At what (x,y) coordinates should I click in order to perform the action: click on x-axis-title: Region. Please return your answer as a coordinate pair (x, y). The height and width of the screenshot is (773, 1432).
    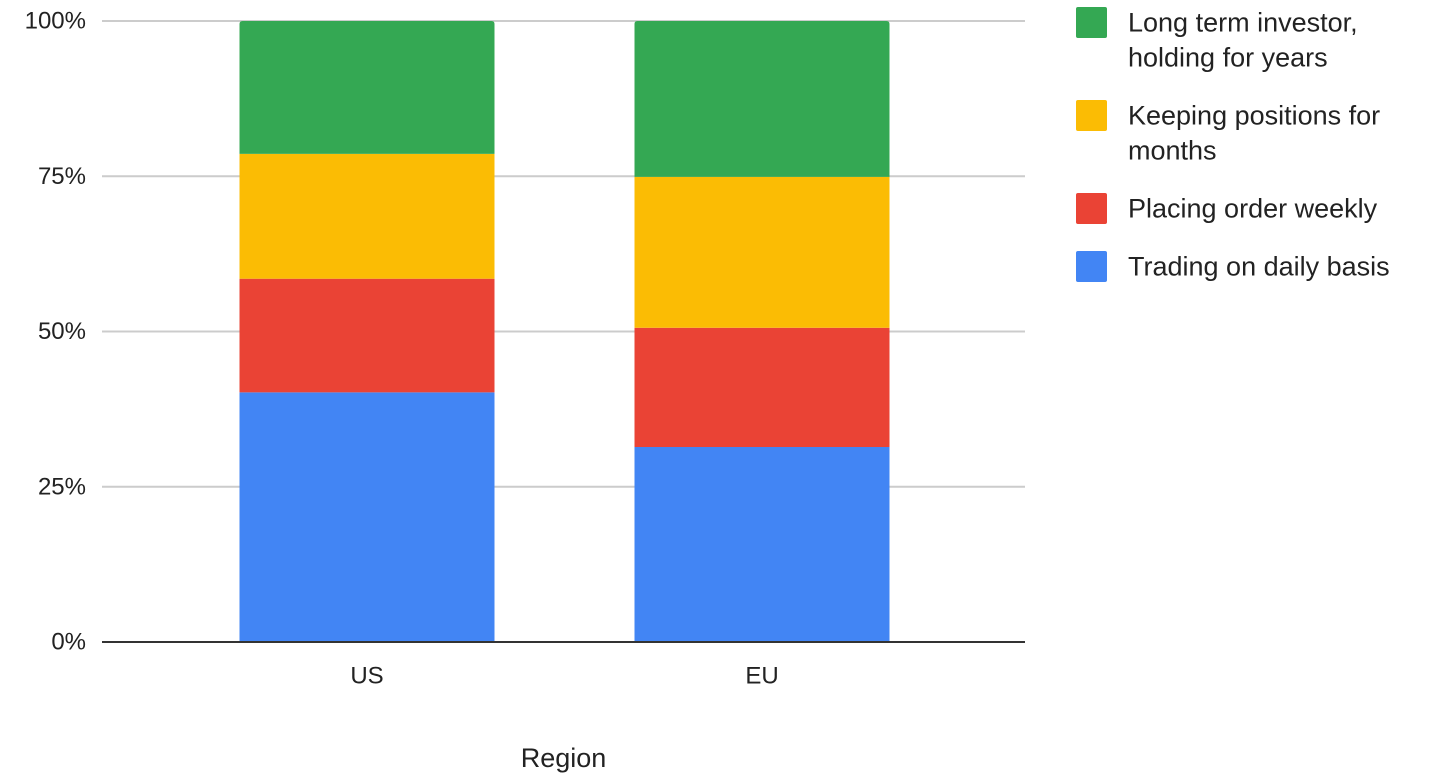
    Looking at the image, I should click on (564, 758).